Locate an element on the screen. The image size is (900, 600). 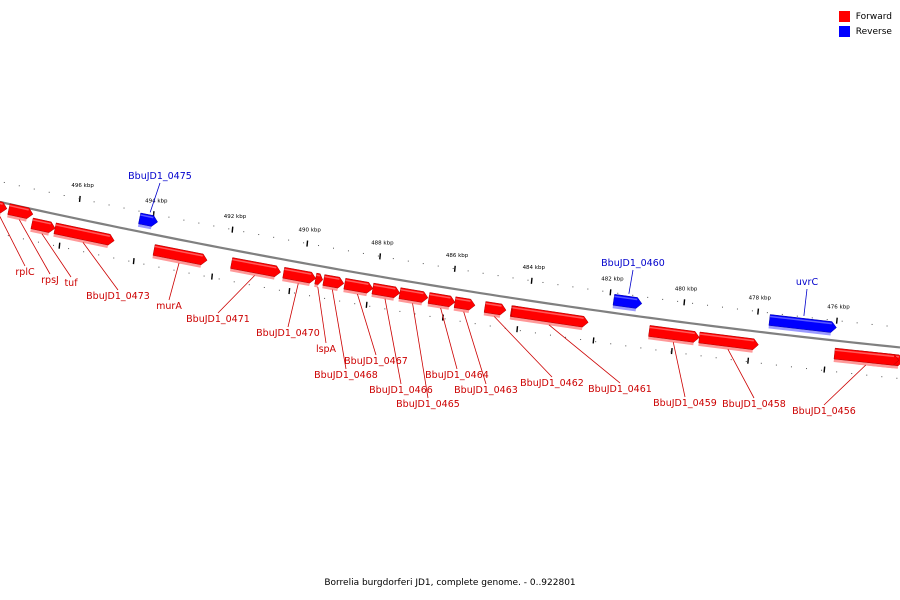
gene-label: BbuJD1_0462 is located at coordinates (552, 383).